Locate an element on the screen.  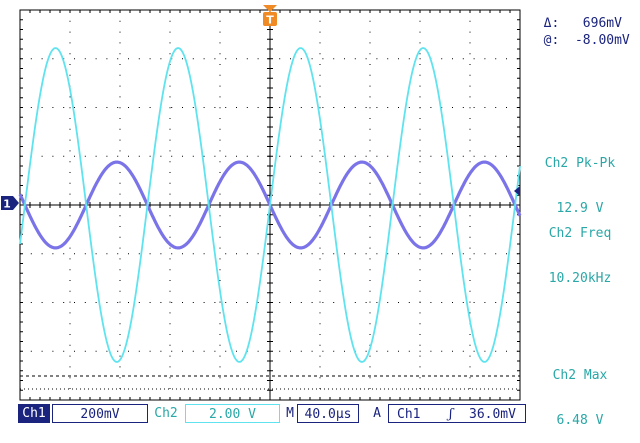
cursor-delta-label: Δ: is located at coordinates (551, 23).